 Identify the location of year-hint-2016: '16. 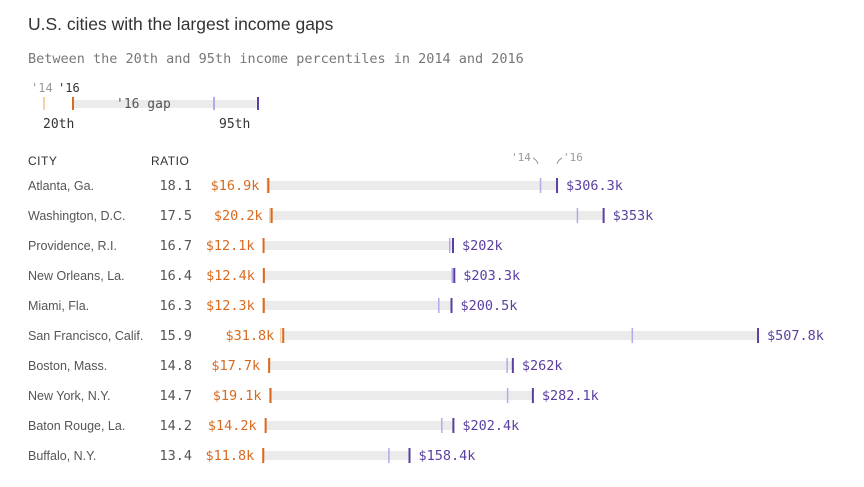
(573, 157).